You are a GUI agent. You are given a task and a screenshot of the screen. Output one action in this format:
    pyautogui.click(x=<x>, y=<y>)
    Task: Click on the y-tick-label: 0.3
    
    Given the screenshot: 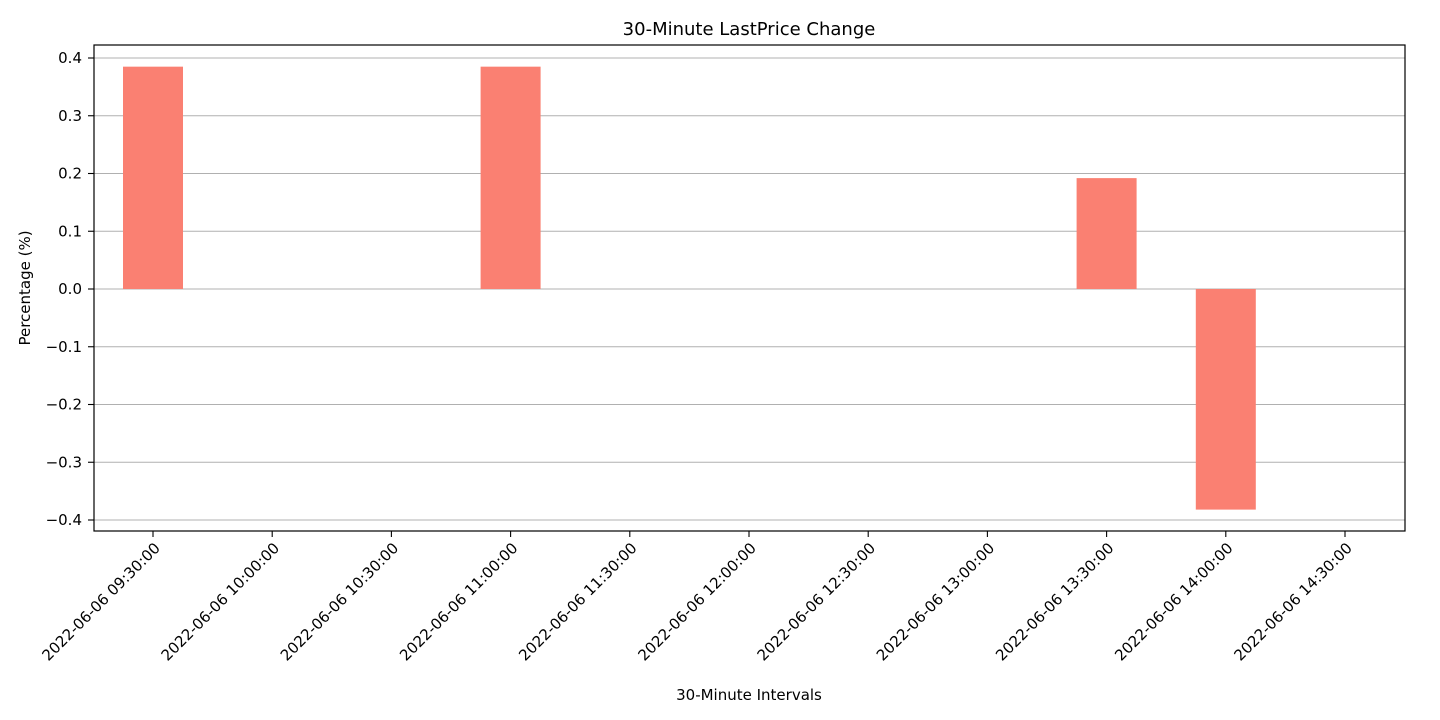 What is the action you would take?
    pyautogui.click(x=70, y=116)
    